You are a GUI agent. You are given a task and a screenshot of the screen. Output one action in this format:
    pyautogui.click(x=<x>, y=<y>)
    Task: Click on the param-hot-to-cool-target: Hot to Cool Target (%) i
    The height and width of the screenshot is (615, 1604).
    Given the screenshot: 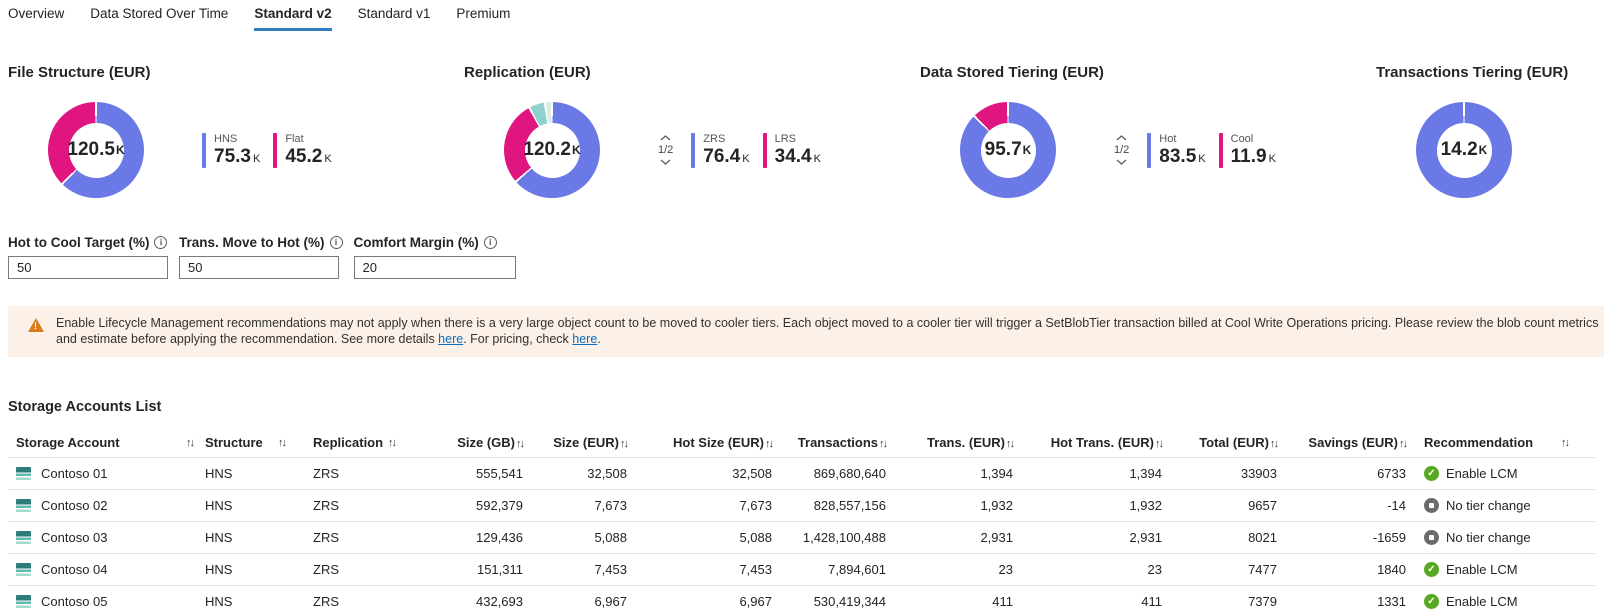 What is the action you would take?
    pyautogui.click(x=88, y=257)
    